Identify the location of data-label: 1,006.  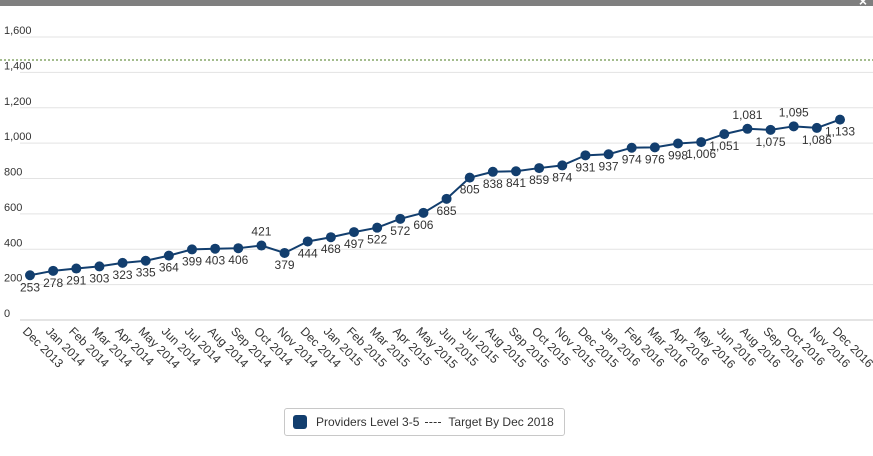
(701, 154).